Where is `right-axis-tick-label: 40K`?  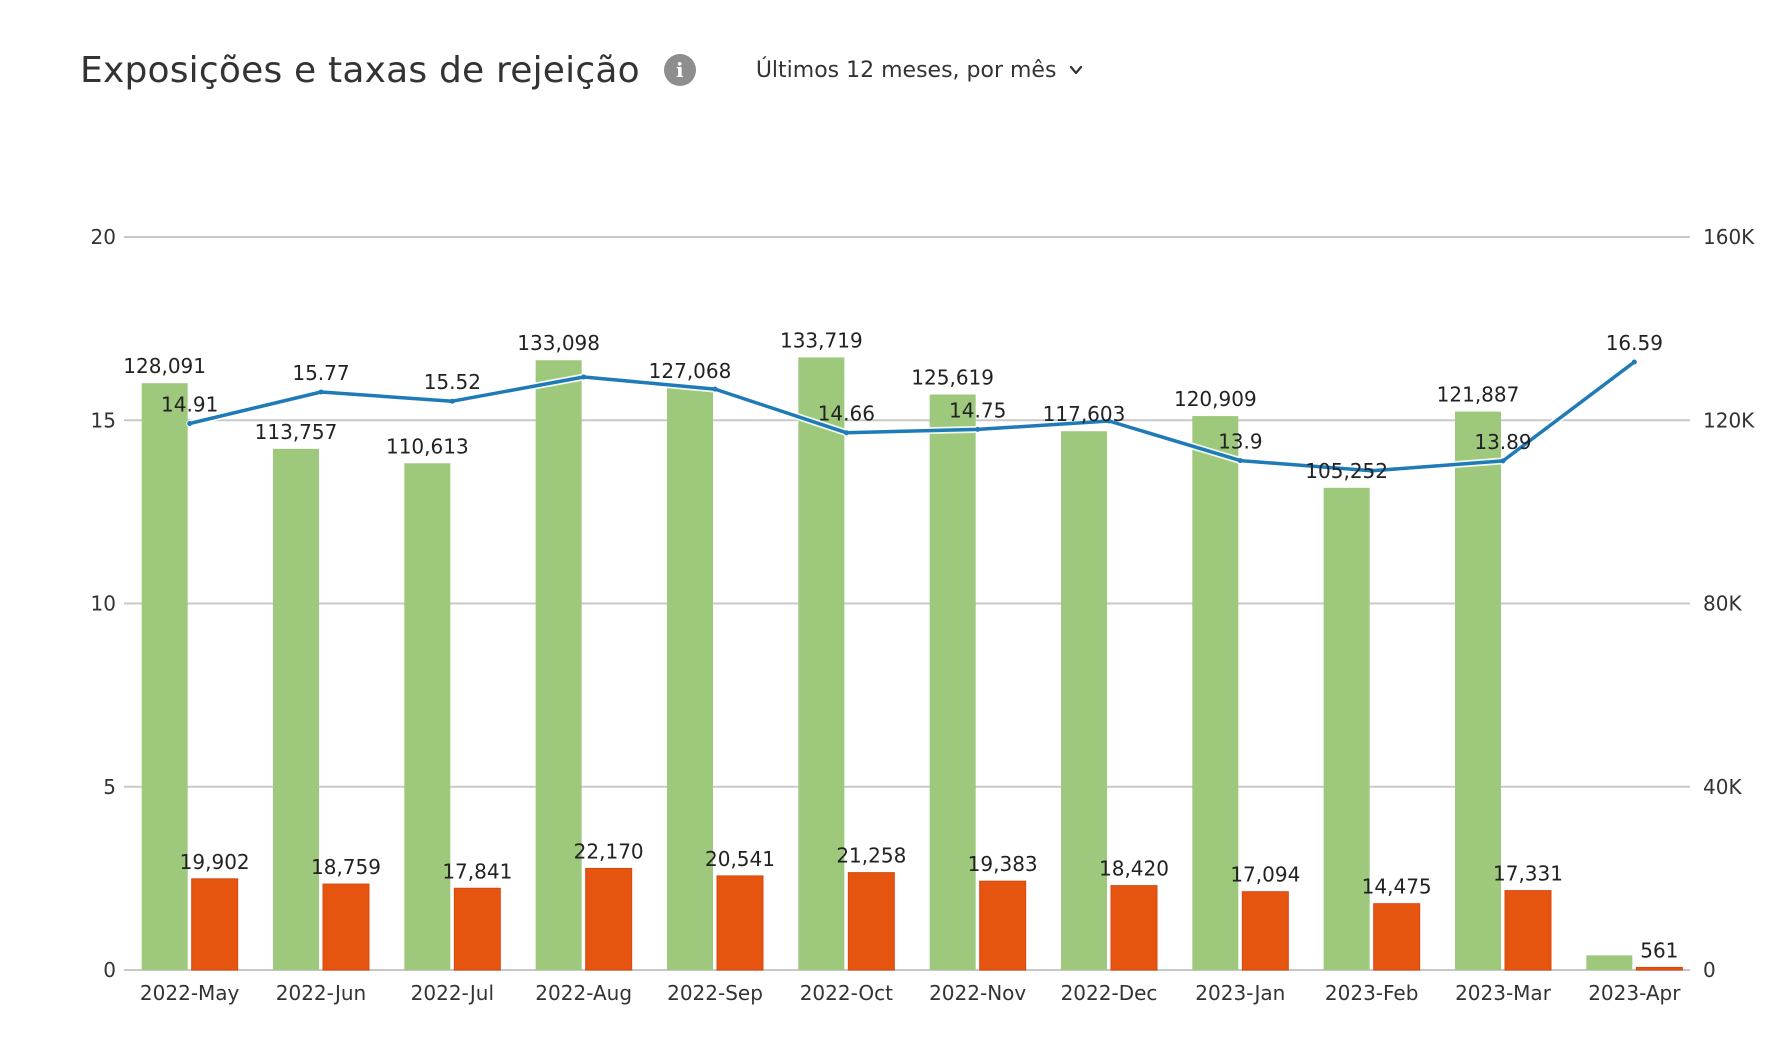
right-axis-tick-label: 40K is located at coordinates (1722, 787).